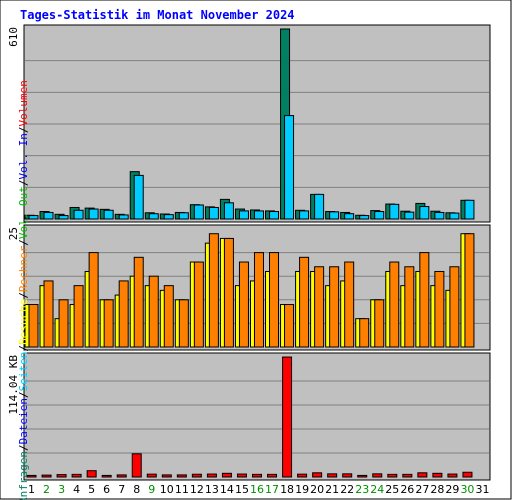 The image size is (512, 500). Describe the element at coordinates (23, 322) in the screenshot. I see `legend-entry-6: Besuche` at that location.